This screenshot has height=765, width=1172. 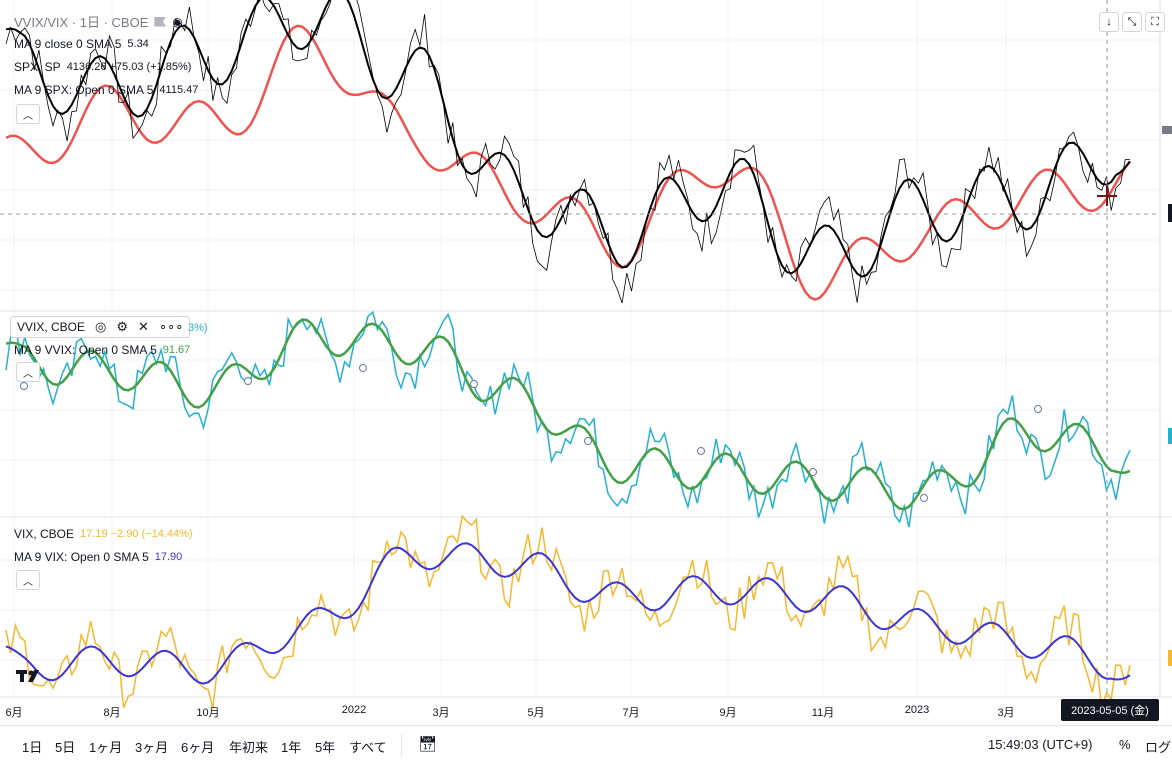 I want to click on x-tick-label: 7月, so click(x=631, y=713).